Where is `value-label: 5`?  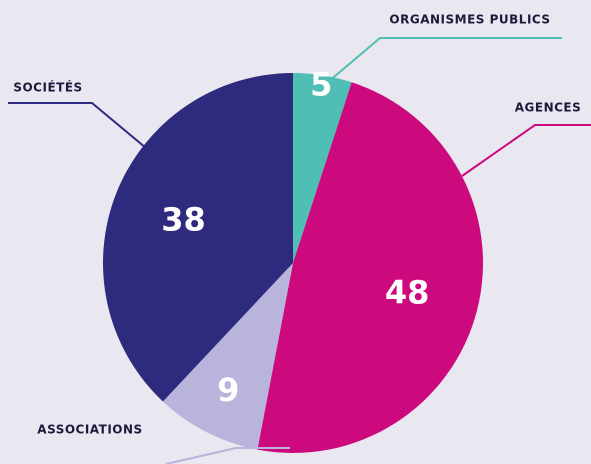
value-label: 5 is located at coordinates (321, 85).